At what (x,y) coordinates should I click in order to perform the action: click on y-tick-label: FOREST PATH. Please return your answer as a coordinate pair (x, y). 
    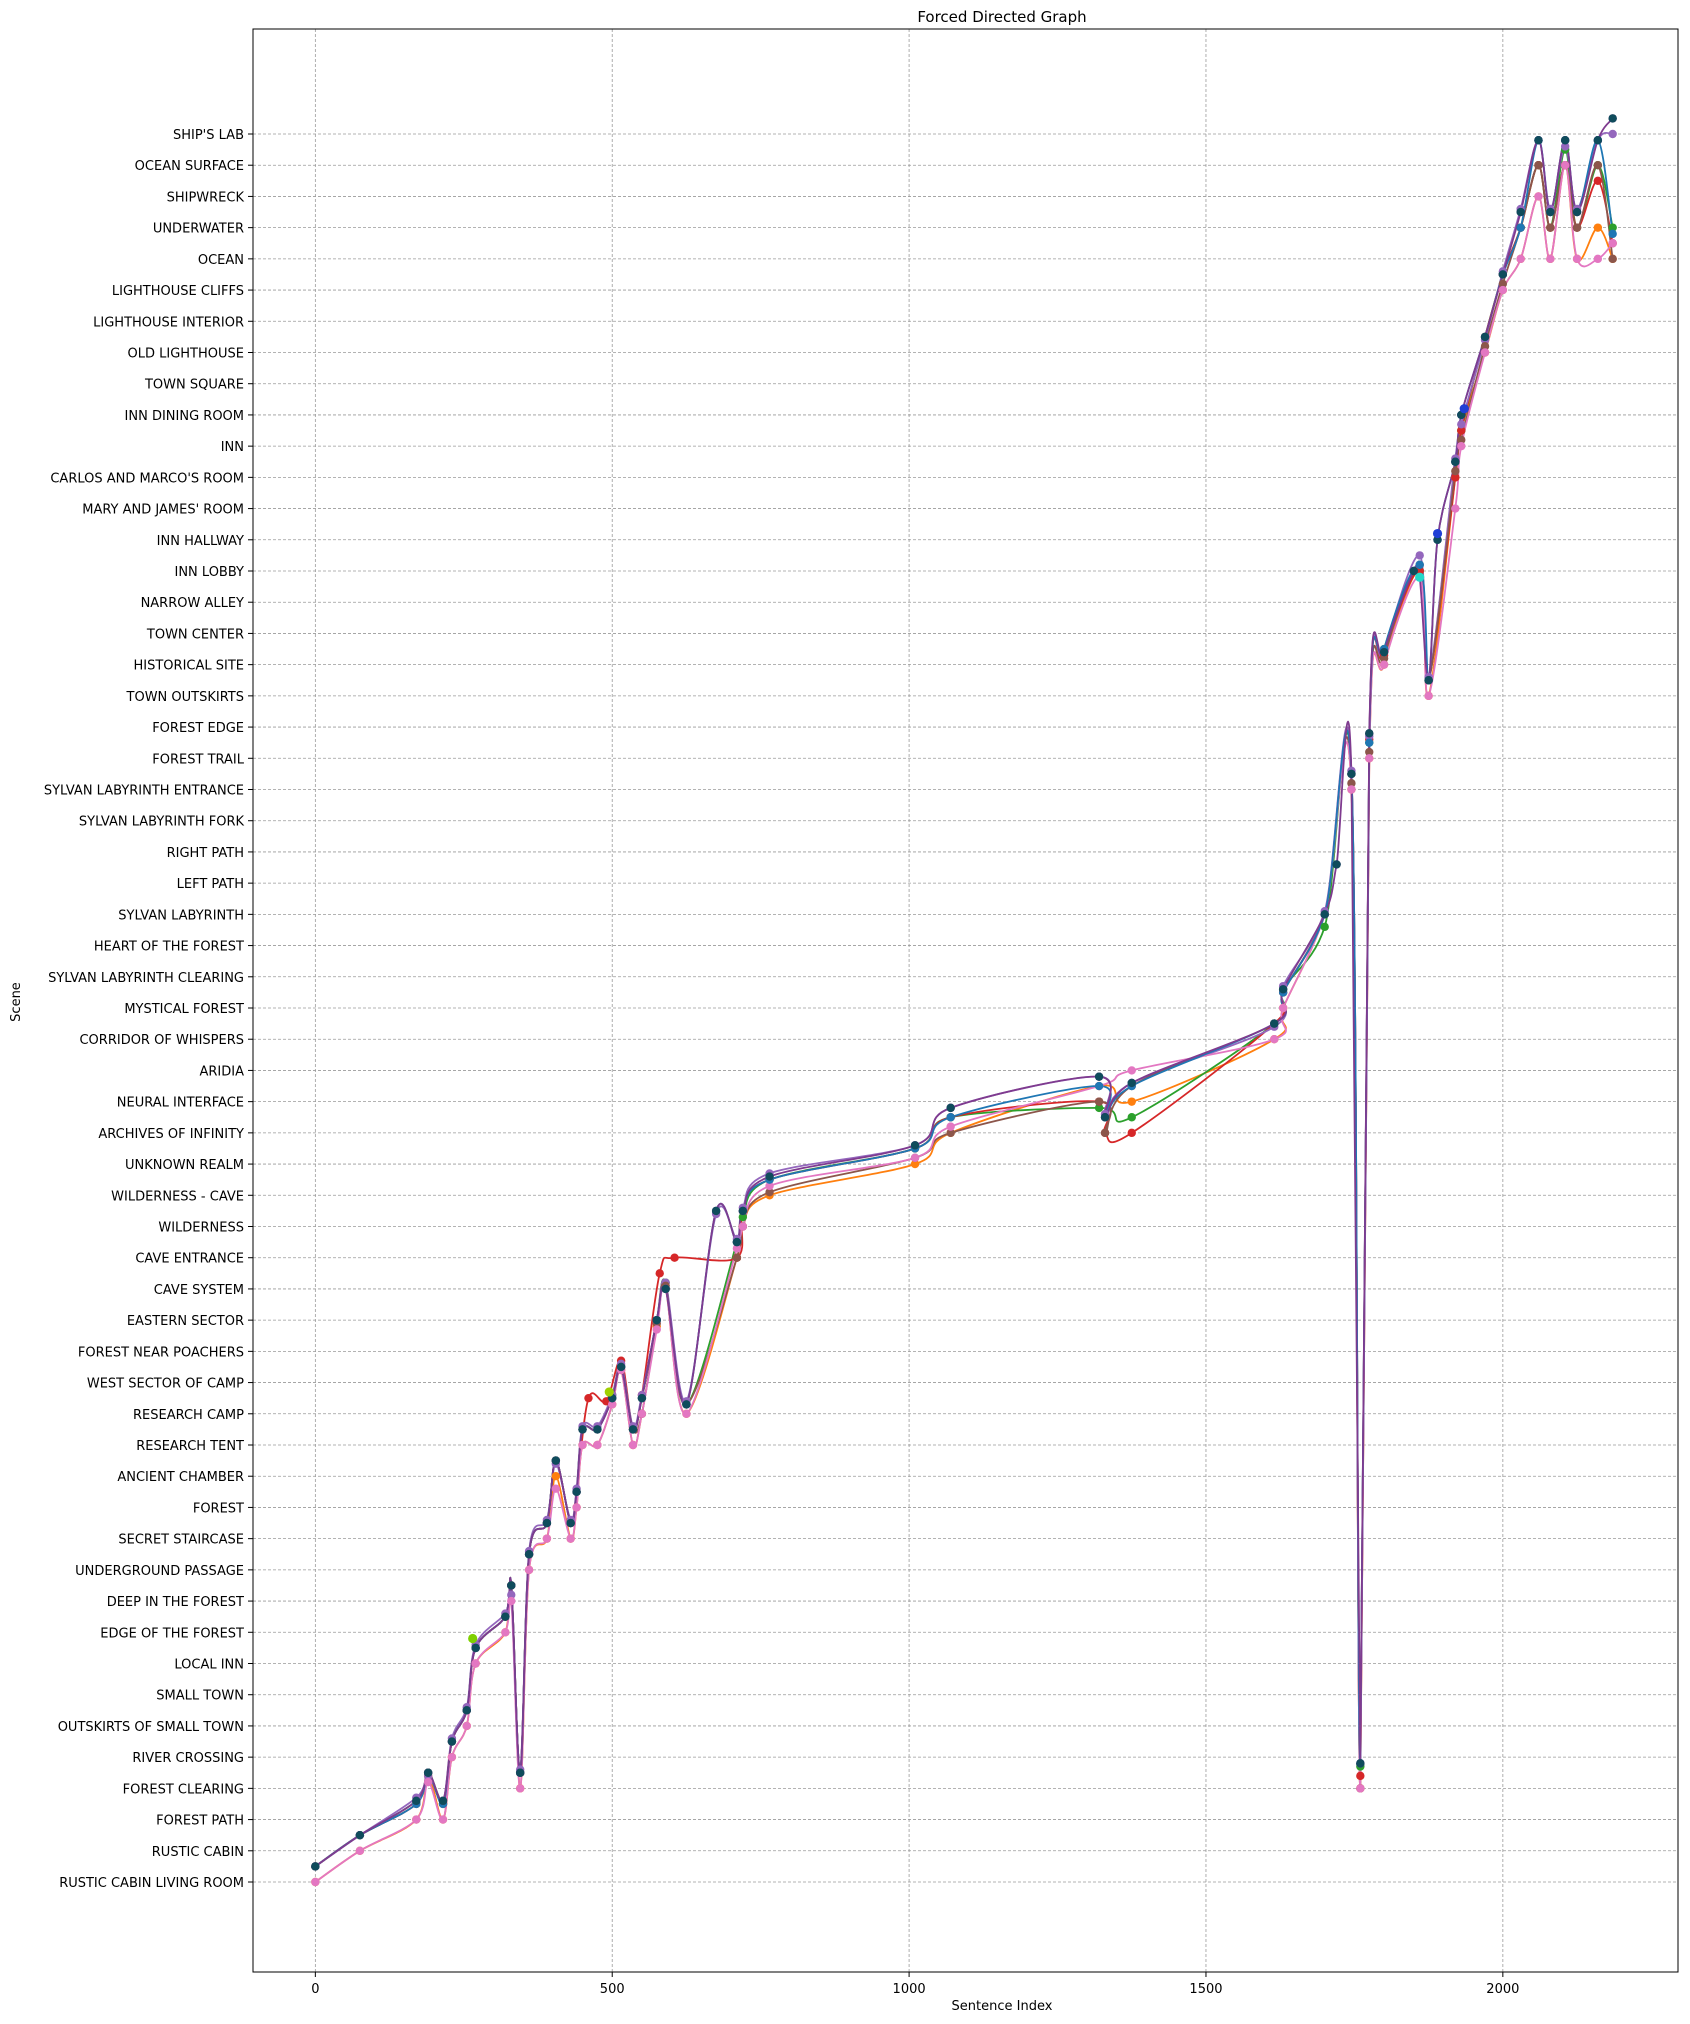
    Looking at the image, I should click on (200, 1821).